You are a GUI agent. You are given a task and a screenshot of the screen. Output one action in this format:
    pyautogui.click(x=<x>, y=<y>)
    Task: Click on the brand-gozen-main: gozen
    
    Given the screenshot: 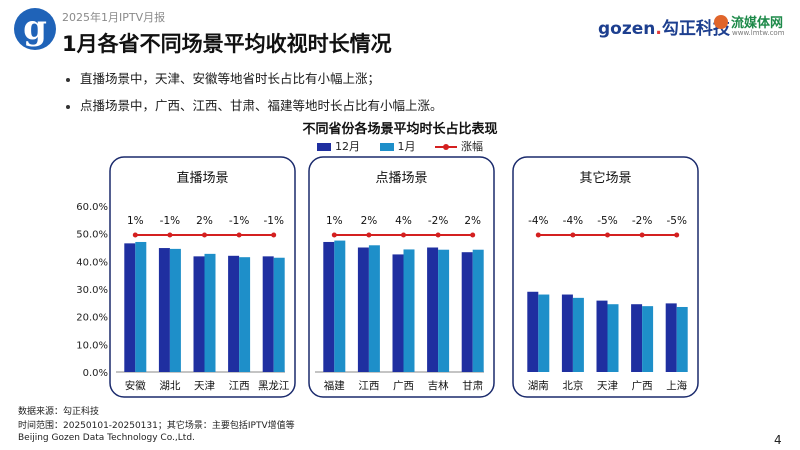 What is the action you would take?
    pyautogui.click(x=627, y=29)
    